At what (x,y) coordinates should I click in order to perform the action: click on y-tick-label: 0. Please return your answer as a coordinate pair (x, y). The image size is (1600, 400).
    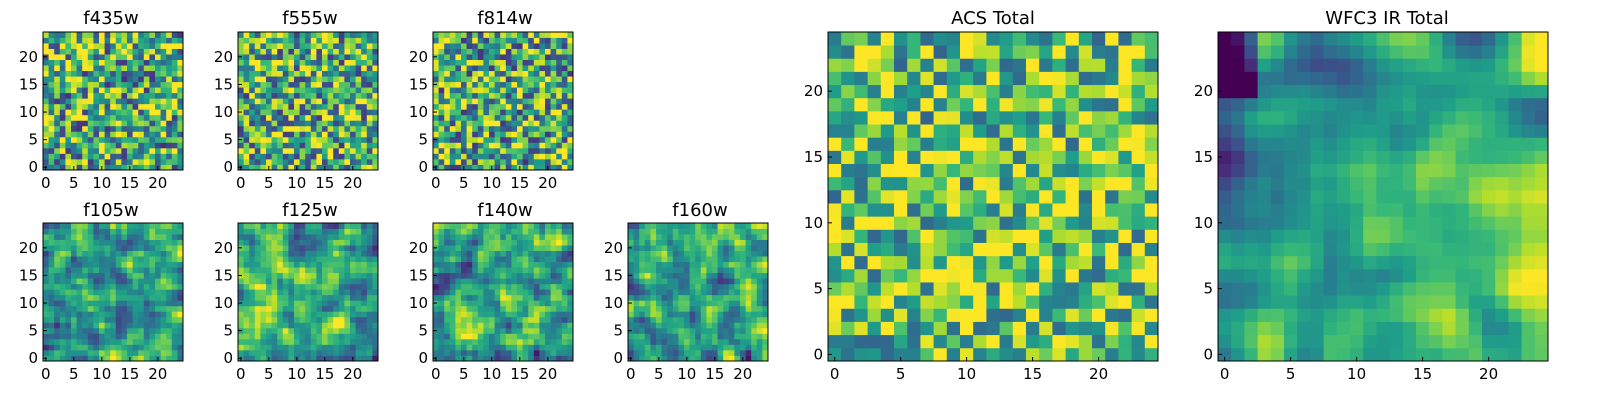
    Looking at the image, I should click on (33, 167).